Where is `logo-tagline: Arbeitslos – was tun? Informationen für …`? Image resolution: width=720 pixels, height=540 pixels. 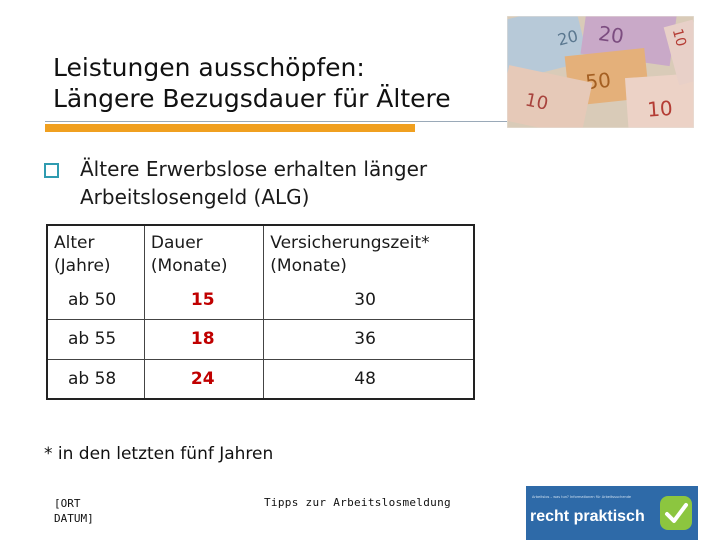 logo-tagline: Arbeitslos – was tun? Informationen für … is located at coordinates (582, 497).